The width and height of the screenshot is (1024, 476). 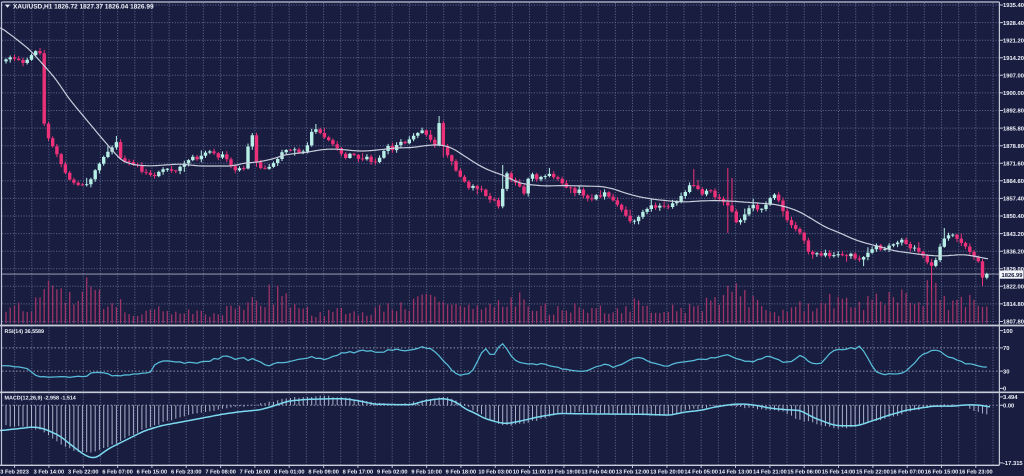 I want to click on svg-text: 9 Feb 02:00, so click(x=392, y=471).